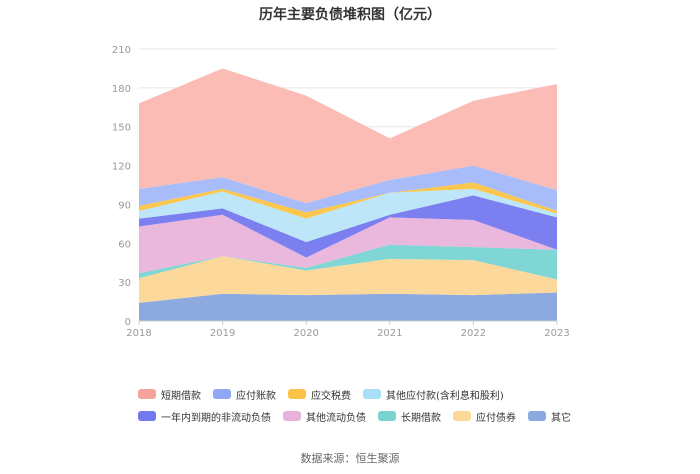 The image size is (700, 474). I want to click on legend-label: 长期借款, so click(421, 418).